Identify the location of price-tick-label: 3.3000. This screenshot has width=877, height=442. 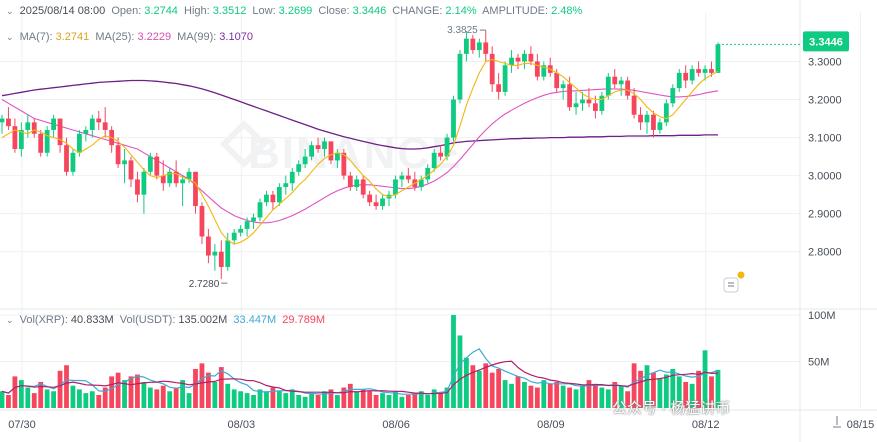
(825, 62).